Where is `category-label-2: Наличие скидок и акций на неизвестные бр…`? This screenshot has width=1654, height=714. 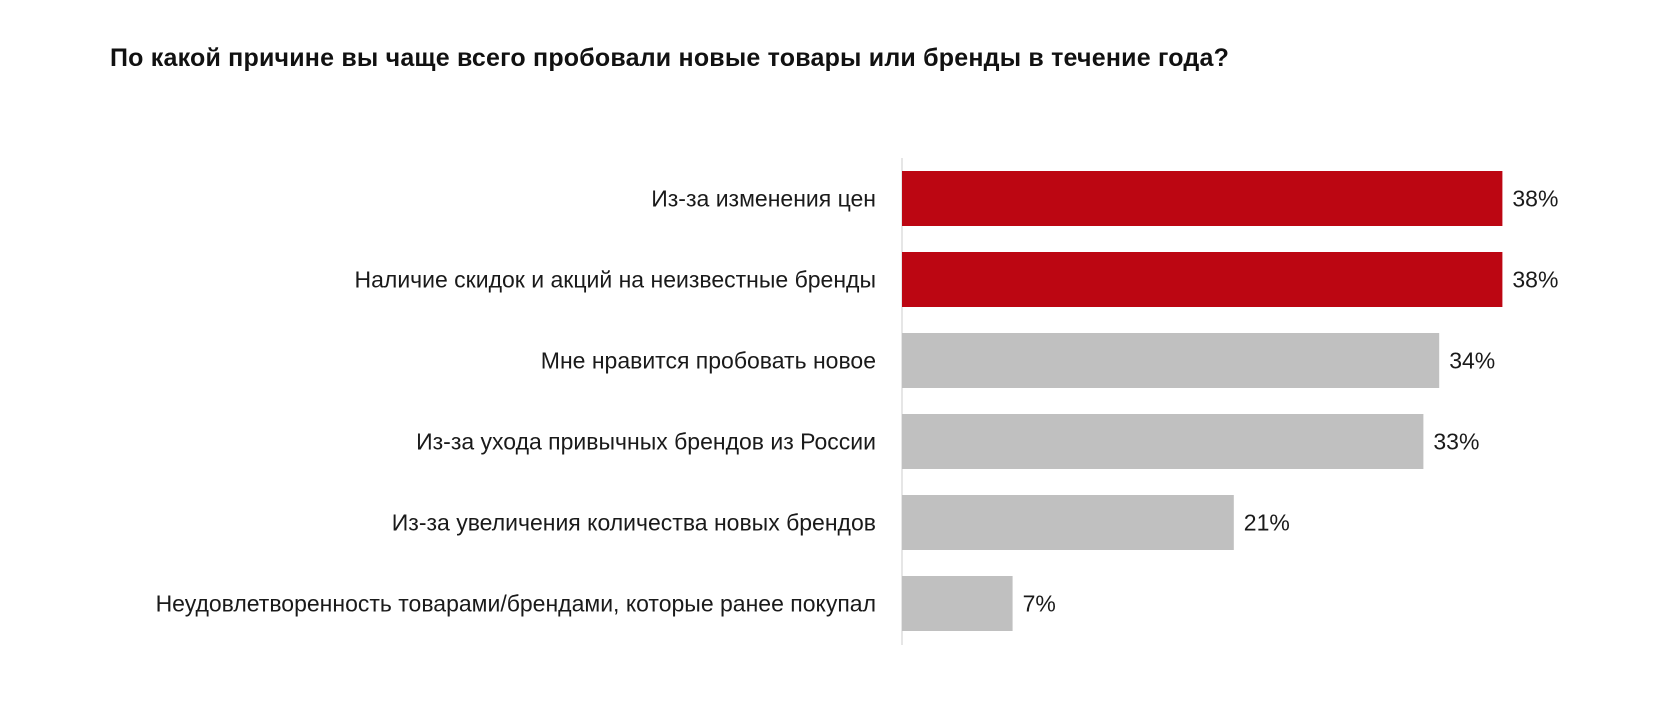
category-label-2: Наличие скидок и акций на неизвестные бр… is located at coordinates (616, 280).